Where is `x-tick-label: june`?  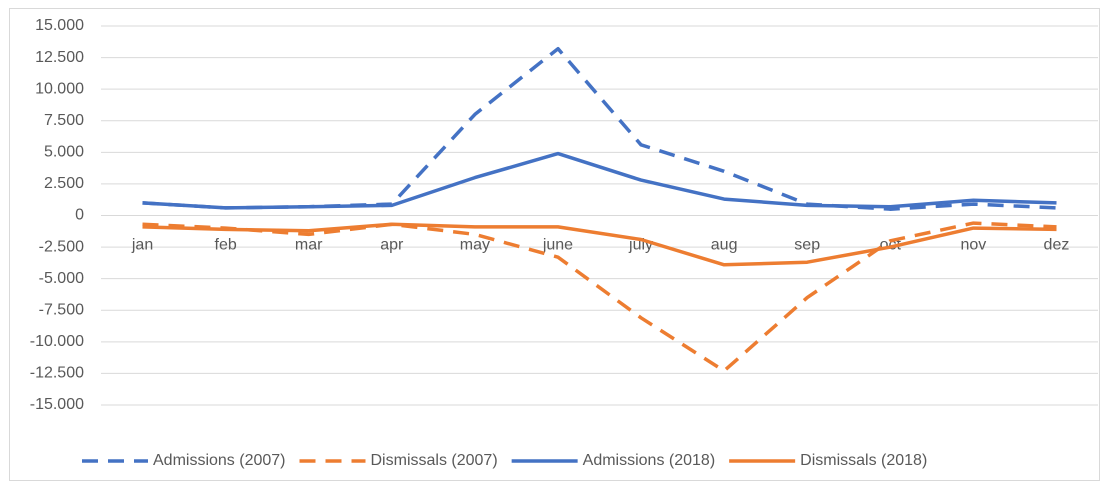 x-tick-label: june is located at coordinates (557, 245).